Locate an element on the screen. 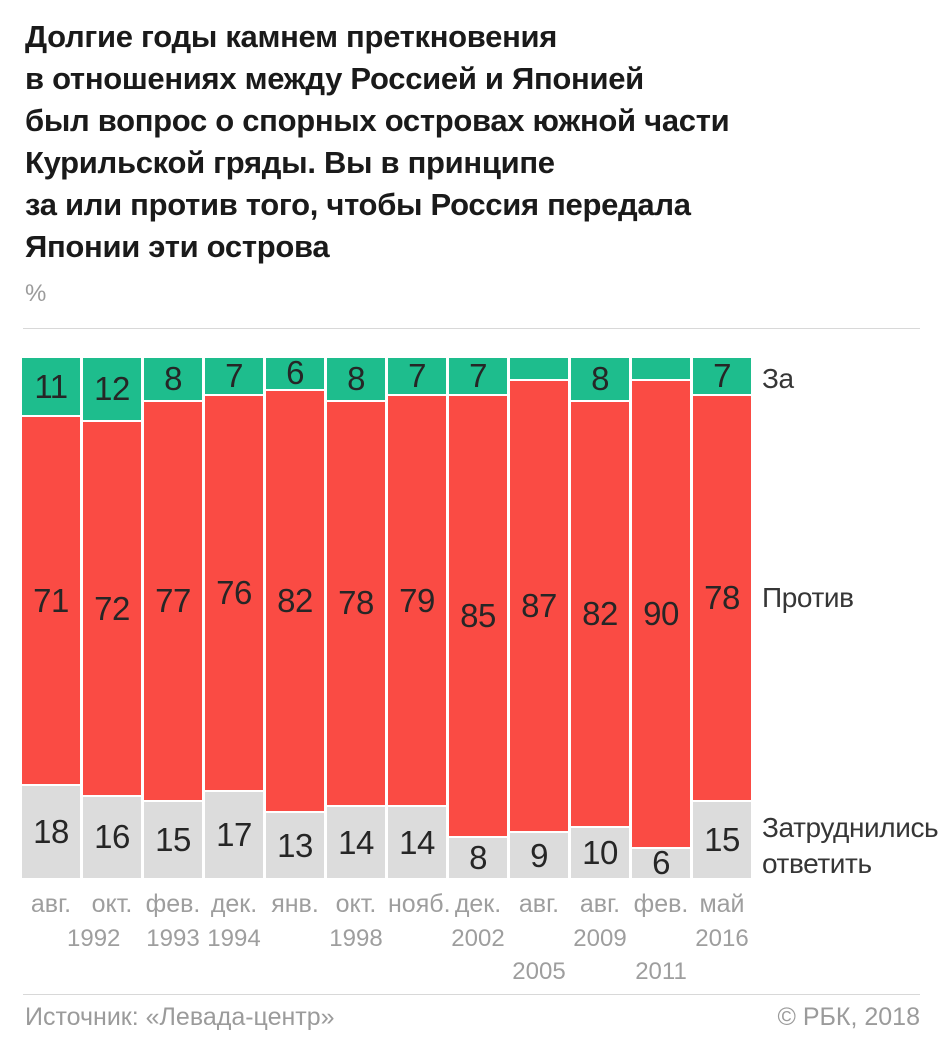 This screenshot has height=1041, width=945. legend-label-protiv: Против is located at coordinates (808, 597).